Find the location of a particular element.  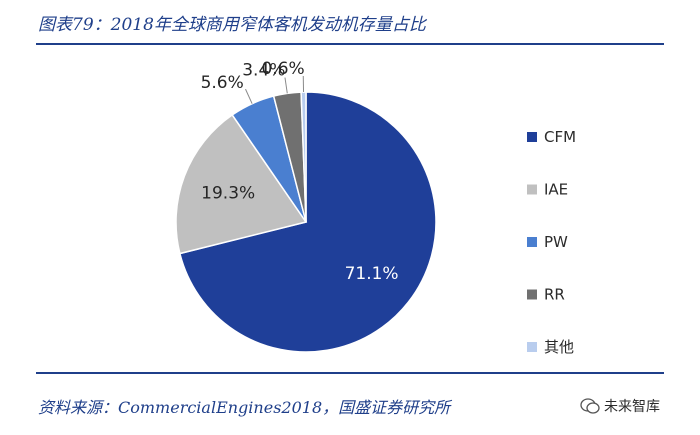

data-label-other: 0.6% is located at coordinates (282, 69).